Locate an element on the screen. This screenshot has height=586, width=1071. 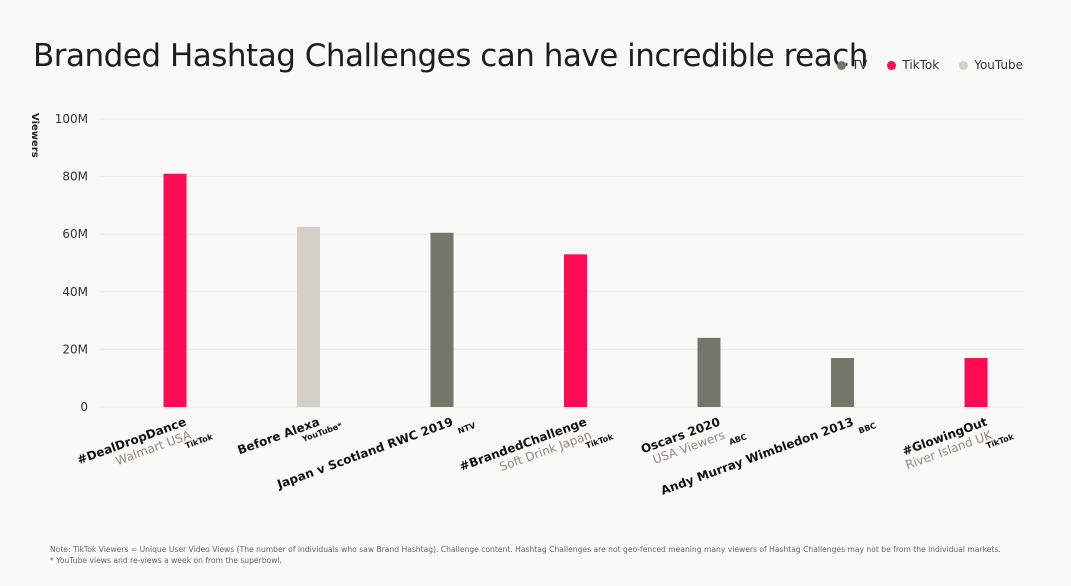
legend-swatch-tiktok is located at coordinates (892, 65).